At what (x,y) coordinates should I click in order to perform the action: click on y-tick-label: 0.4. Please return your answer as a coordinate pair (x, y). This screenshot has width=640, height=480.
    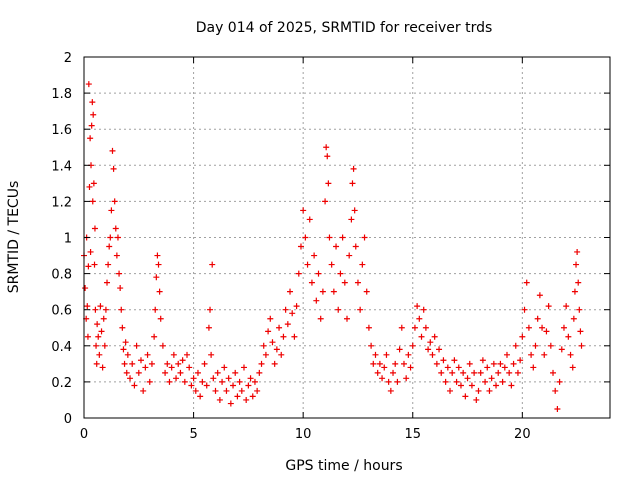
    Looking at the image, I should click on (61, 347).